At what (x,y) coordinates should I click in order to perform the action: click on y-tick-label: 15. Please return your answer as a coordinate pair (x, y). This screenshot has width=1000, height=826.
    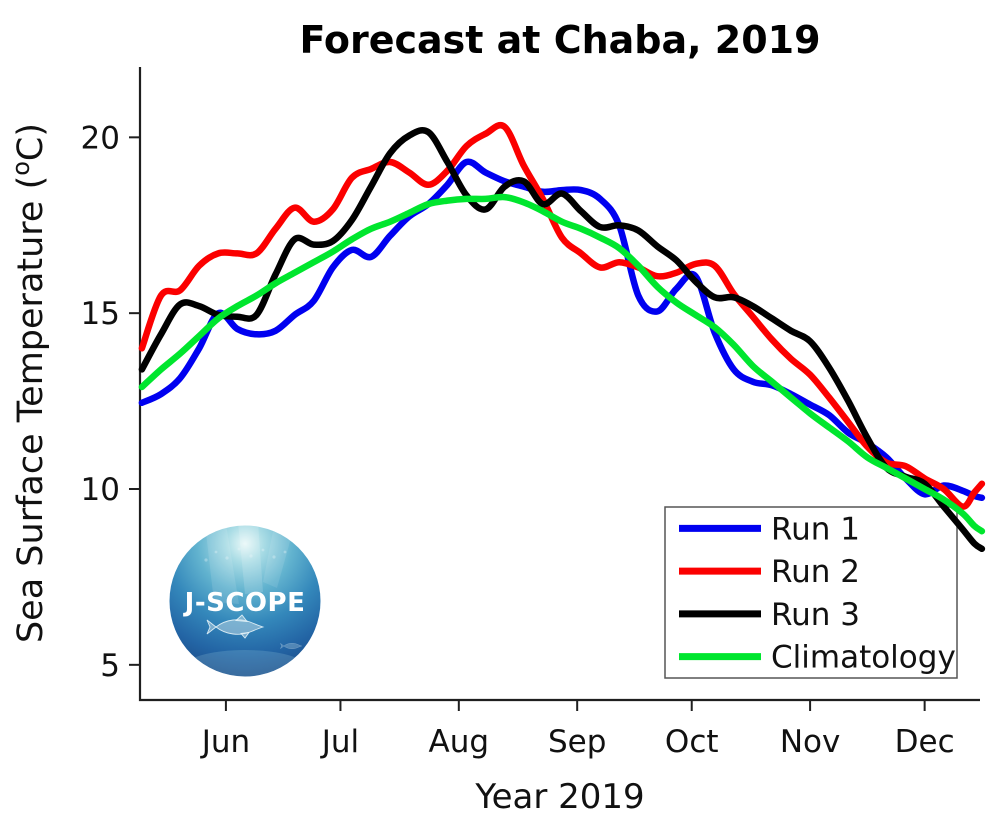
    Looking at the image, I should click on (100, 314).